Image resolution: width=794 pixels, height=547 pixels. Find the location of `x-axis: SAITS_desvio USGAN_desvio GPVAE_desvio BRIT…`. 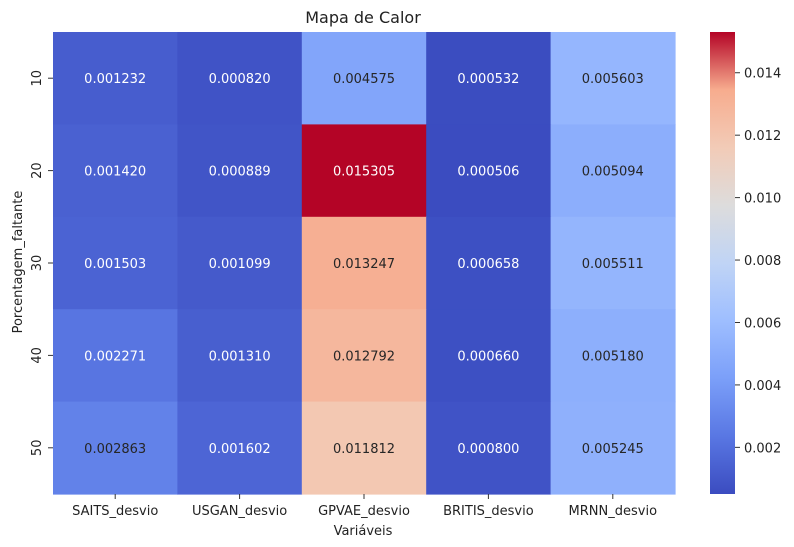

x-axis: SAITS_desvio USGAN_desvio GPVAE_desvio BRIT… is located at coordinates (364, 506).